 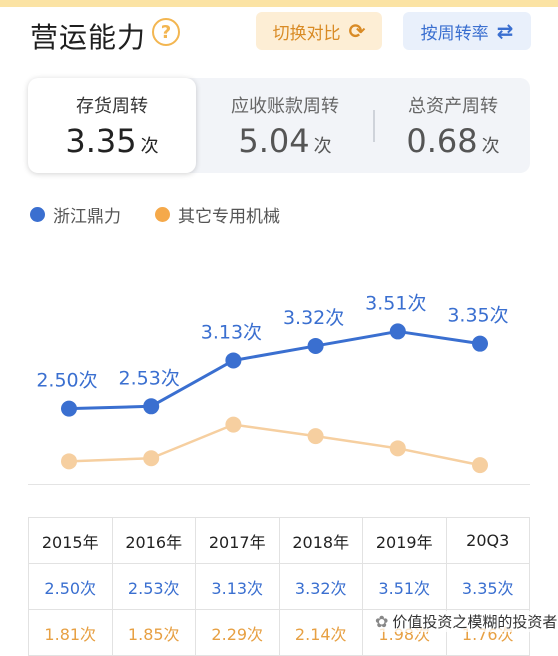 What do you see at coordinates (153, 586) in the screenshot?
I see `table-cell: 2.53次` at bounding box center [153, 586].